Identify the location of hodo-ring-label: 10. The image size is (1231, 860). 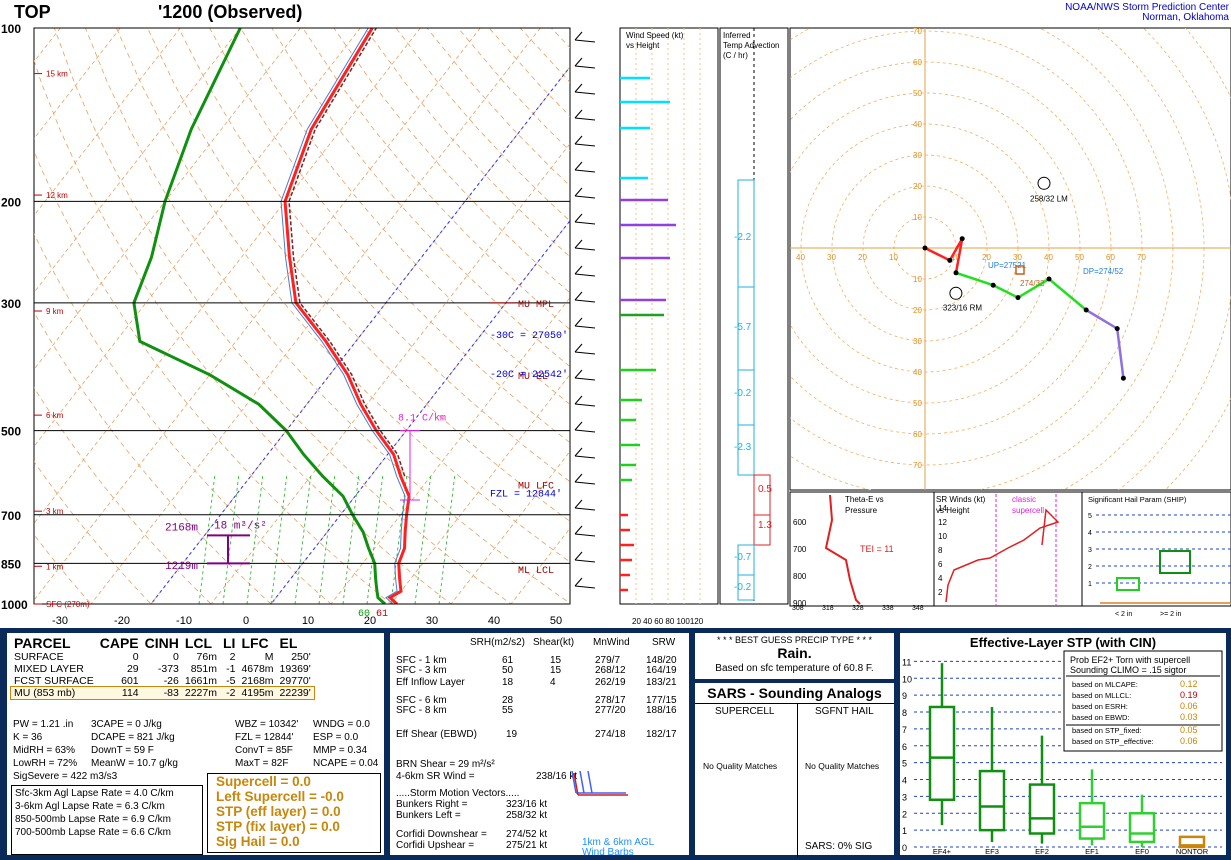
(917, 217).